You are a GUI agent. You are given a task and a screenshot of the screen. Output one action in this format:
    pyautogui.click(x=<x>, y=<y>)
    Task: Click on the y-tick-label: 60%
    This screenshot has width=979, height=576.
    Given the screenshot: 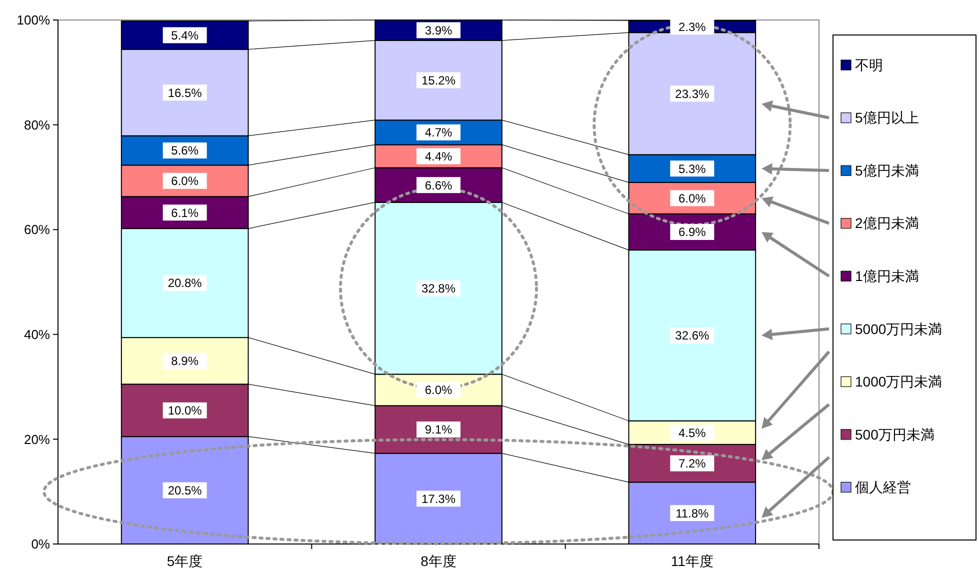 What is the action you would take?
    pyautogui.click(x=37, y=230)
    